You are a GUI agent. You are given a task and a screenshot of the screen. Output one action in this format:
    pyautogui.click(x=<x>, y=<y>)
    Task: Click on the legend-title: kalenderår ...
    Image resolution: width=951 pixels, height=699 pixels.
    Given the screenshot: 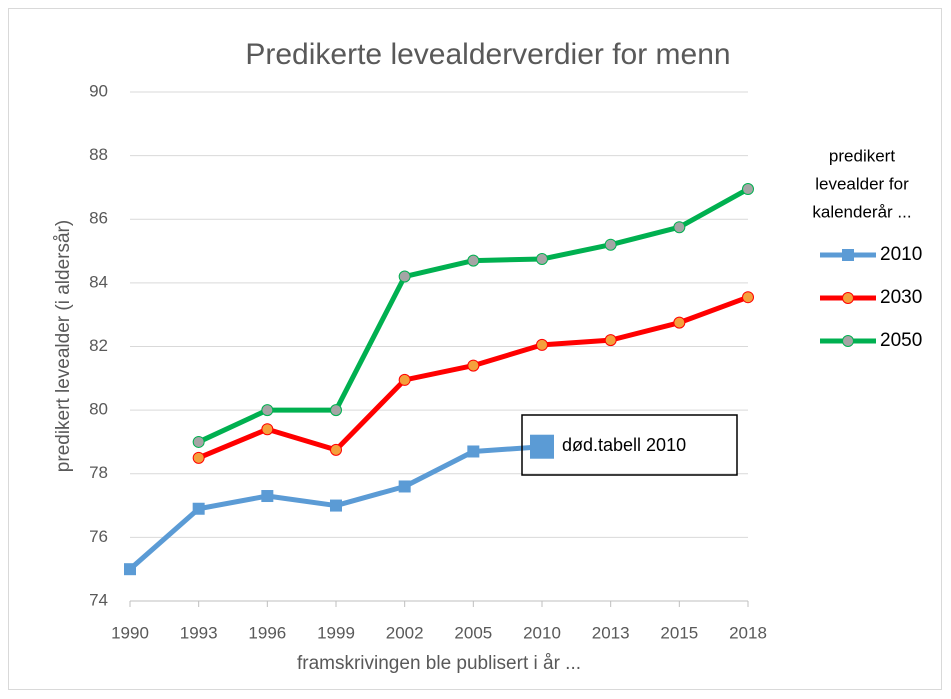 What is the action you would take?
    pyautogui.click(x=861, y=211)
    